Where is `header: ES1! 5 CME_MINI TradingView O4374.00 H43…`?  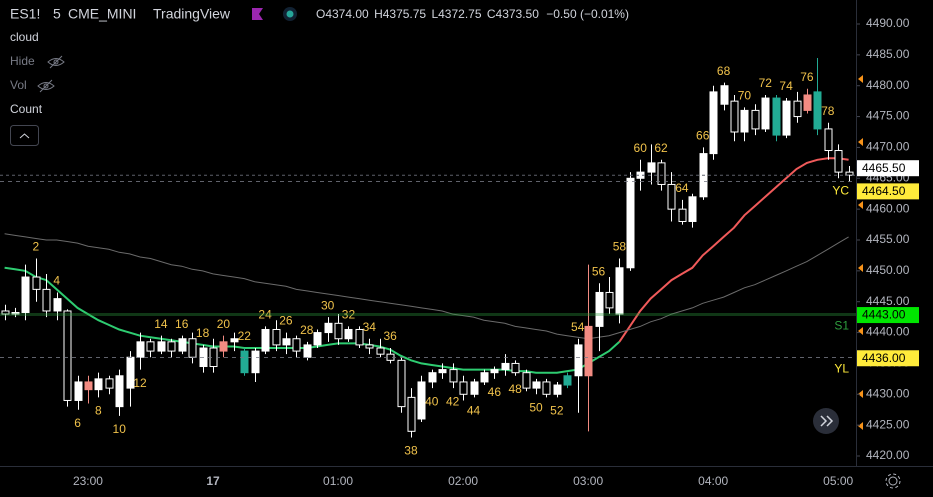
header: ES1! 5 CME_MINI TradingView O4374.00 H43… is located at coordinates (319, 14).